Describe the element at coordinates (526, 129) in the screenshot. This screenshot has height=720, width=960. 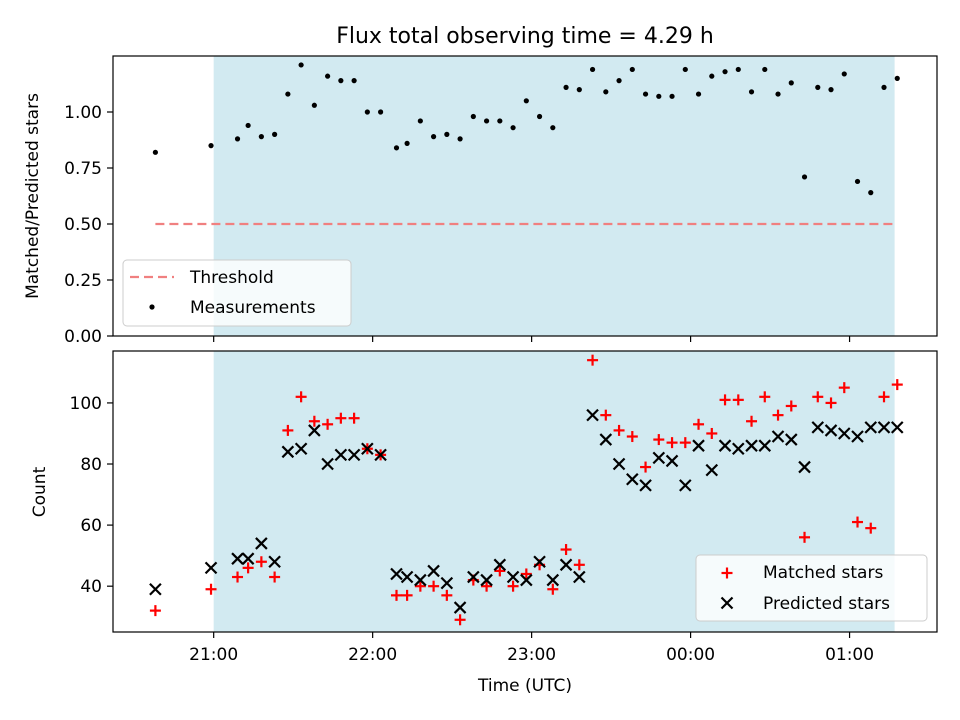
I see `measurement-points` at that location.